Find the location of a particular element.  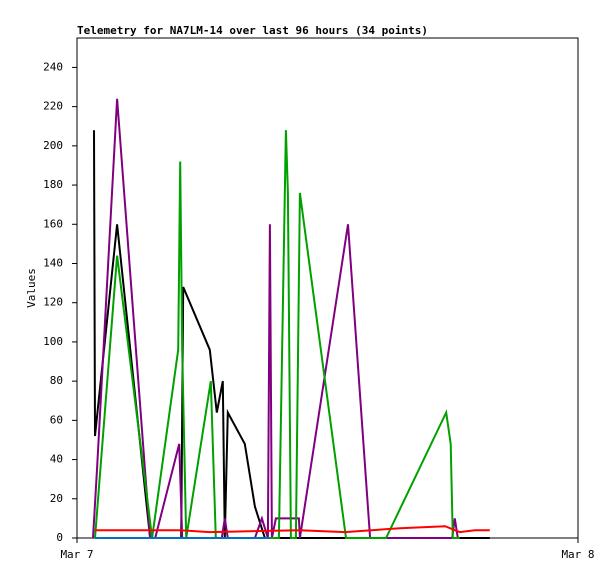

y-tick-label: 140 is located at coordinates (53, 262).